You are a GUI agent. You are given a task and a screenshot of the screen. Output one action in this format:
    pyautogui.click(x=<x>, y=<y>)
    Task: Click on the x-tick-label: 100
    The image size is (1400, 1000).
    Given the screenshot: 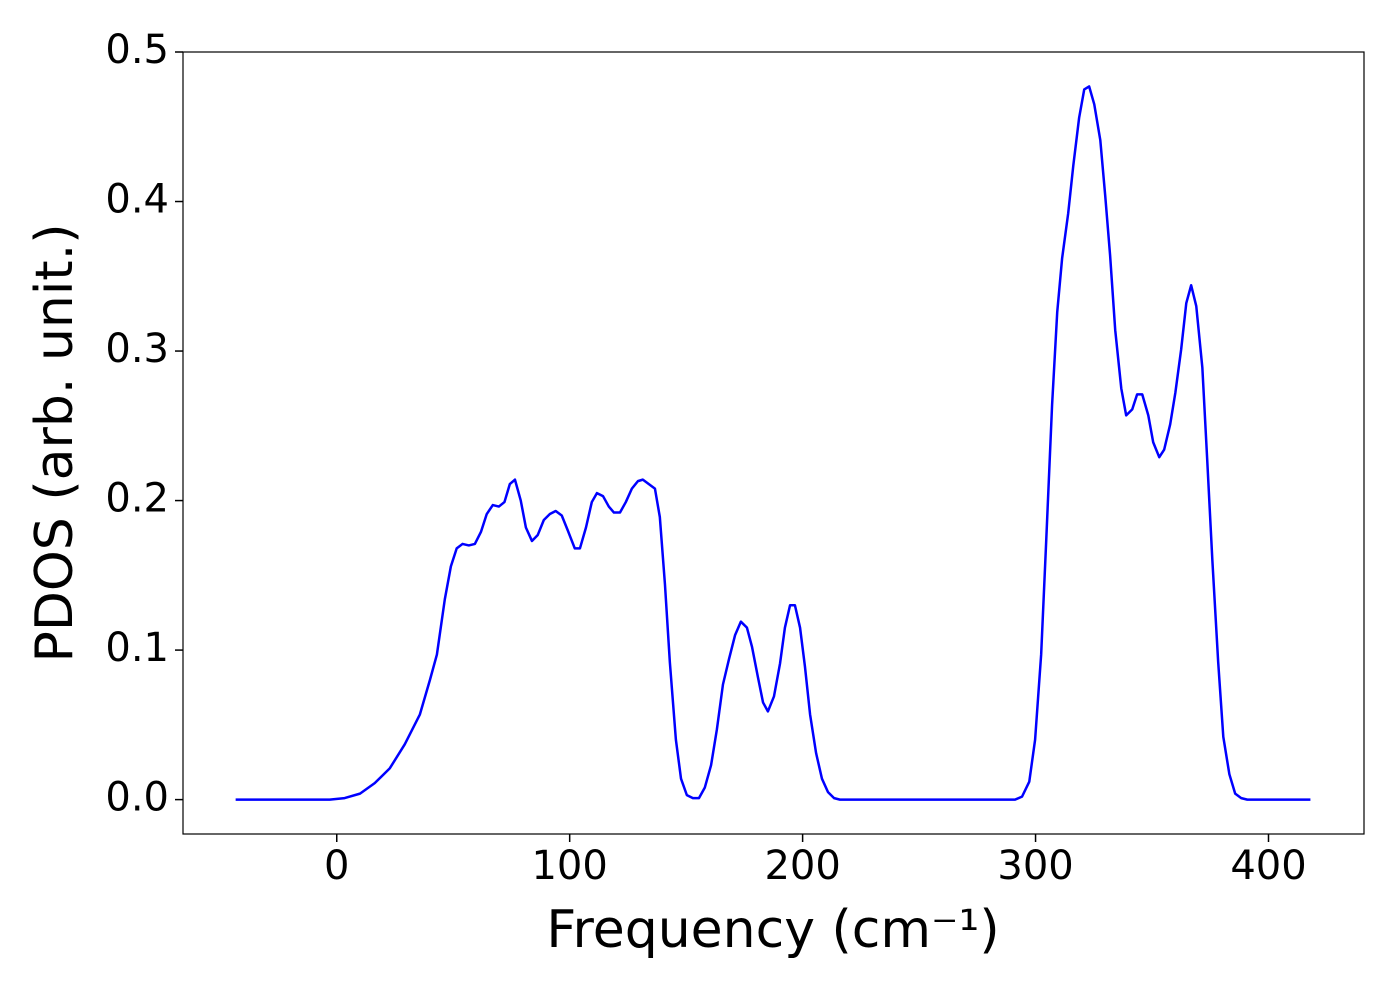 What is the action you would take?
    pyautogui.click(x=569, y=866)
    